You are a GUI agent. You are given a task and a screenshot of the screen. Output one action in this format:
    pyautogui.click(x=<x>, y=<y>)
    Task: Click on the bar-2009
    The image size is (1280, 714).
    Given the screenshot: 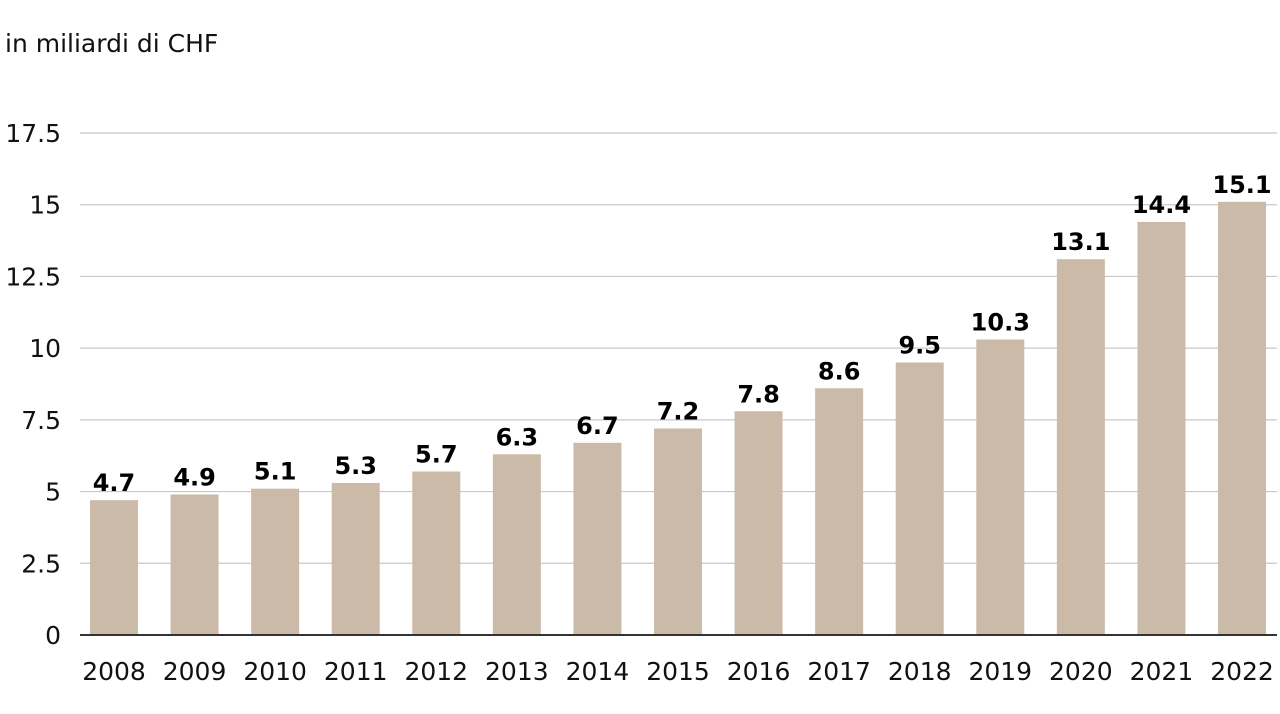 What is the action you would take?
    pyautogui.click(x=194, y=564)
    